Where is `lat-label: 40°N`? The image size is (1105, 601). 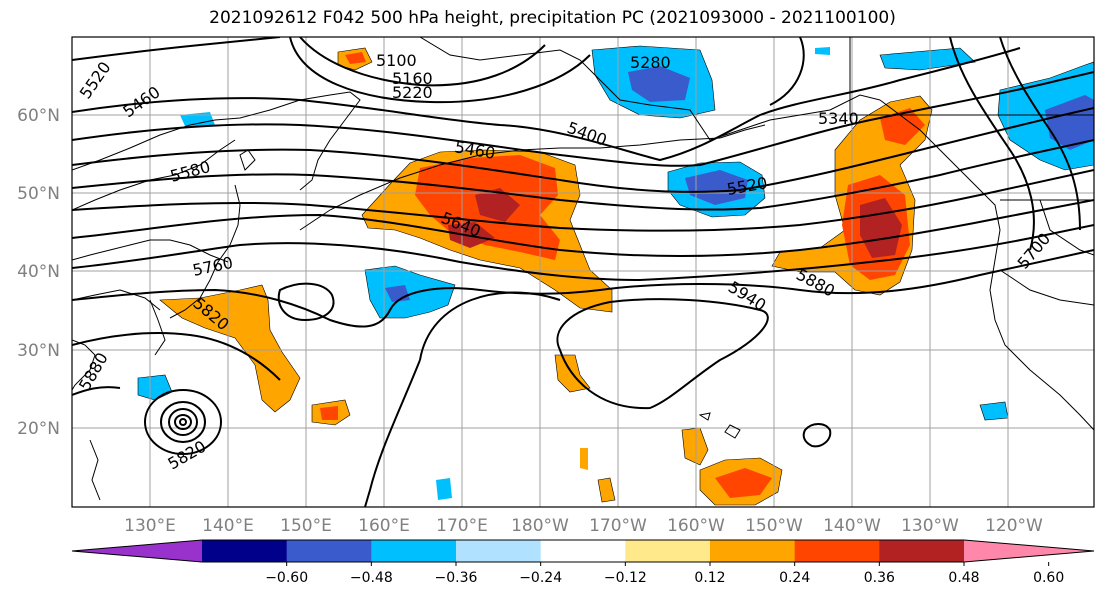 lat-label: 40°N is located at coordinates (38, 272).